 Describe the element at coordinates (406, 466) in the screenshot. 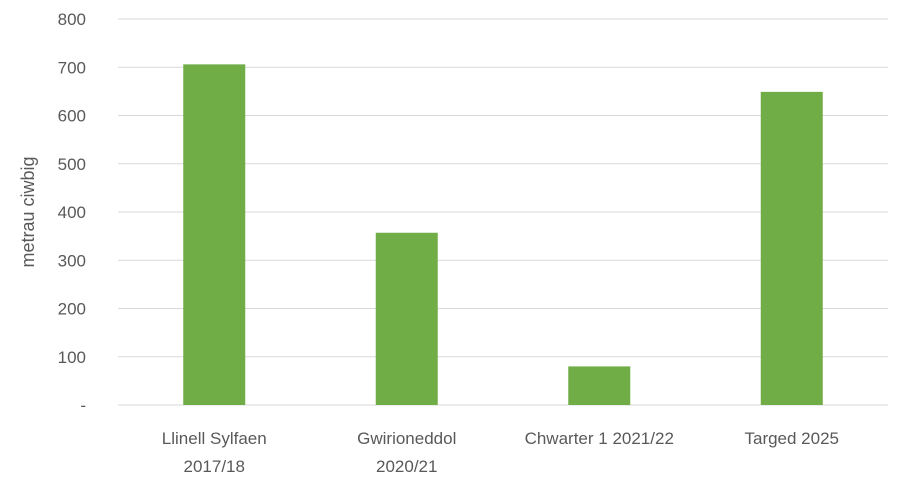

I see `x-category-label-line: 2020/21` at that location.